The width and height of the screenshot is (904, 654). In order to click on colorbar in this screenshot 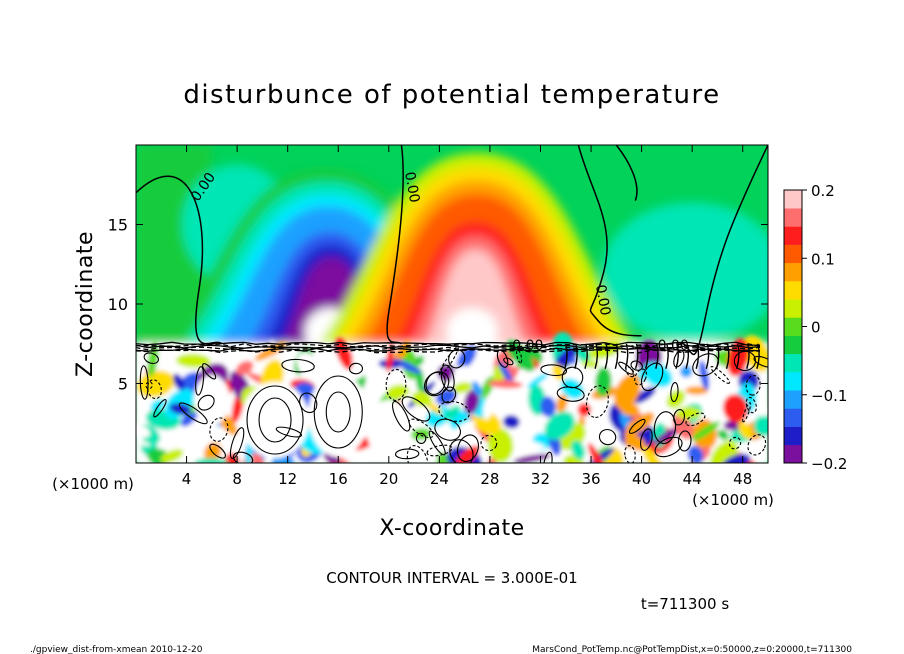, I will do `click(793, 326)`.